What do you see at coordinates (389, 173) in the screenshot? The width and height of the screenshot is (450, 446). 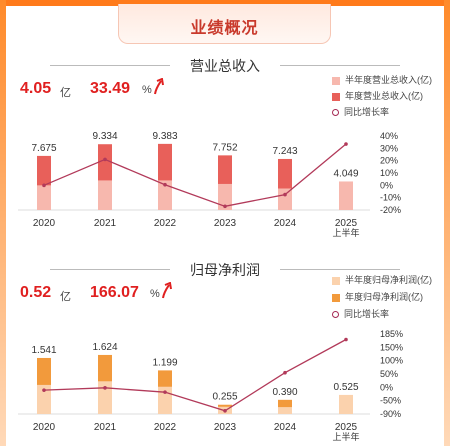 I see `right-axis-tick-label: 10%` at bounding box center [389, 173].